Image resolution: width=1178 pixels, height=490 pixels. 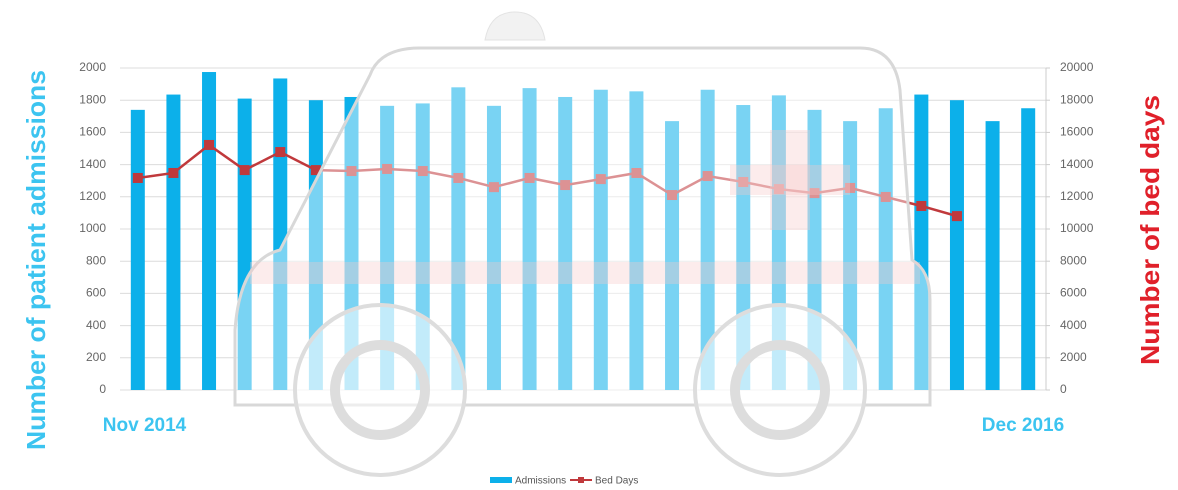 I want to click on line, so click(x=547, y=180).